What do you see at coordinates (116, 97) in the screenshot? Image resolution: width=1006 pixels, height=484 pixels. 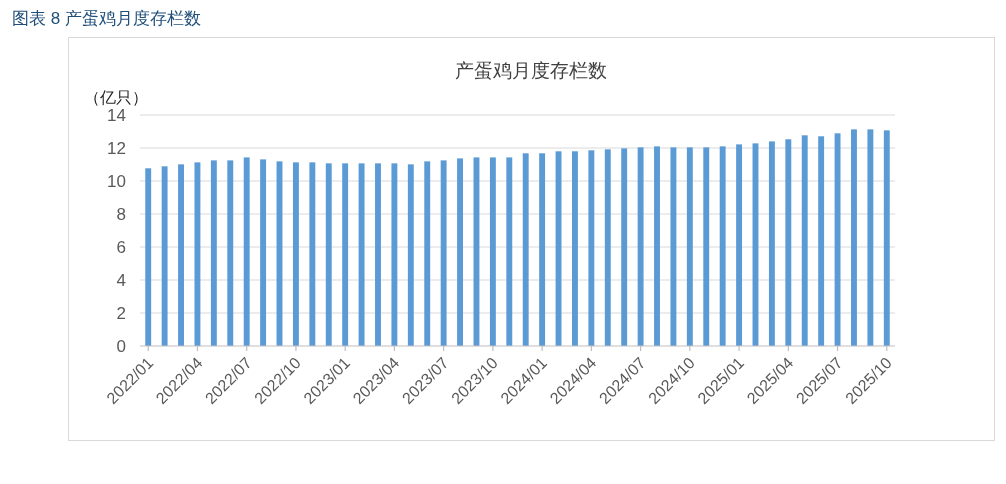 I see `y-axis-title: （亿只）` at bounding box center [116, 97].